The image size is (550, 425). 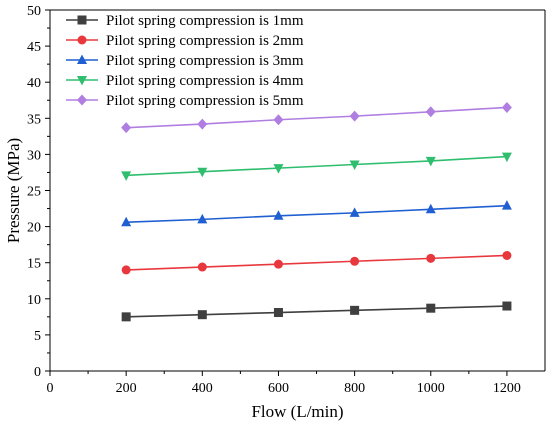 What do you see at coordinates (34, 264) in the screenshot?
I see `y-tick-label: 15` at bounding box center [34, 264].